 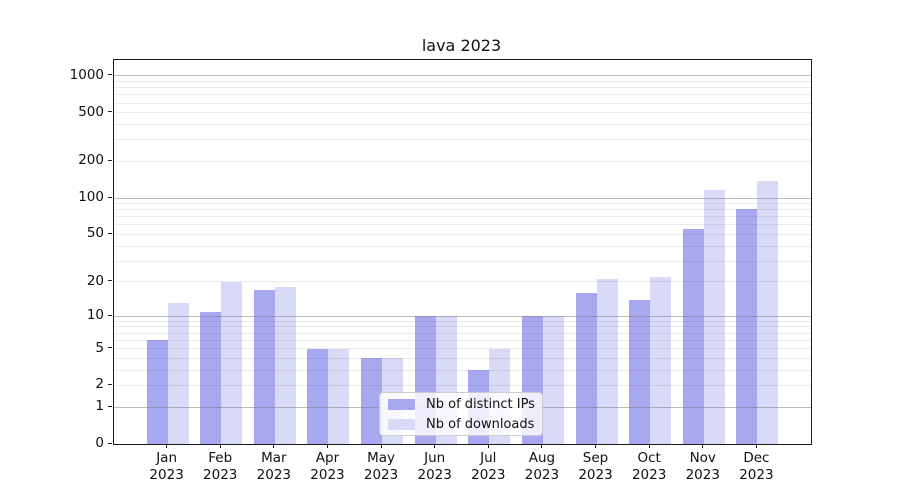 What do you see at coordinates (595, 466) in the screenshot?
I see `x-axis-tick-label: Sep 2023` at bounding box center [595, 466].